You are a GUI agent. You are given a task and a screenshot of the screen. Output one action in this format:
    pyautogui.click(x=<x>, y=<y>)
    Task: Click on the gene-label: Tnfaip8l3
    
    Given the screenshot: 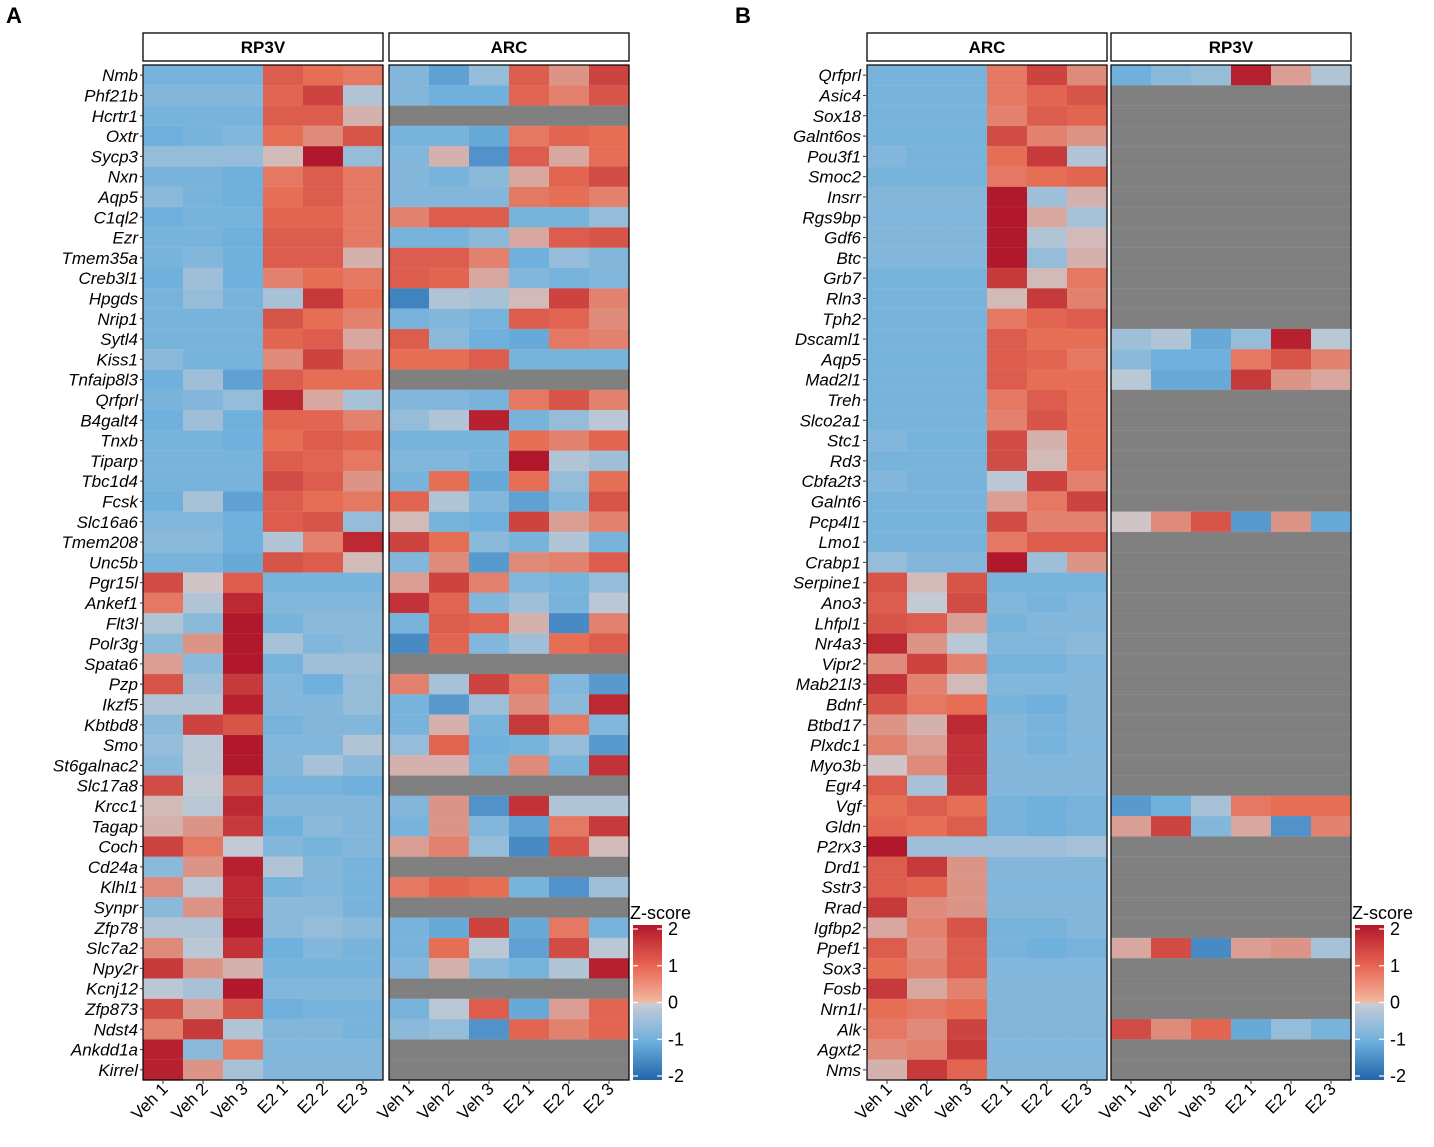 What is the action you would take?
    pyautogui.click(x=103, y=380)
    